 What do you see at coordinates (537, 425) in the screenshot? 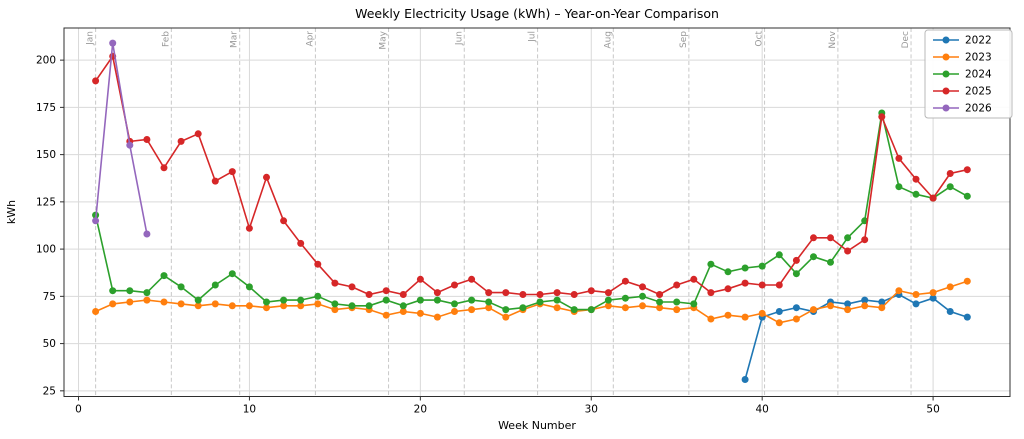
I see `x-axis-label: Week Number` at bounding box center [537, 425].